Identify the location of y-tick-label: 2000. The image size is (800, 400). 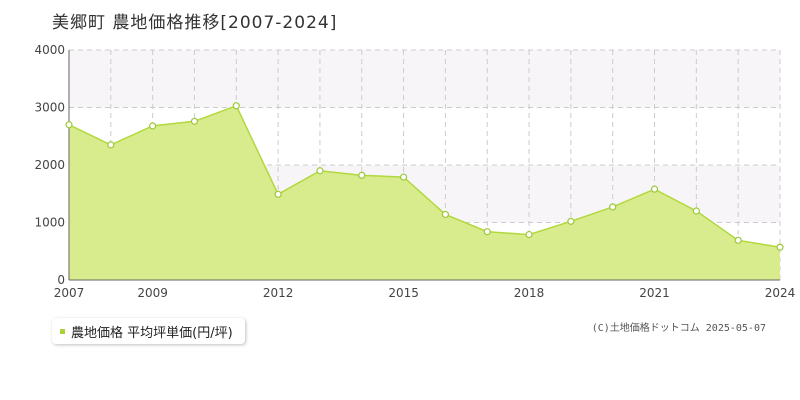
(49, 165).